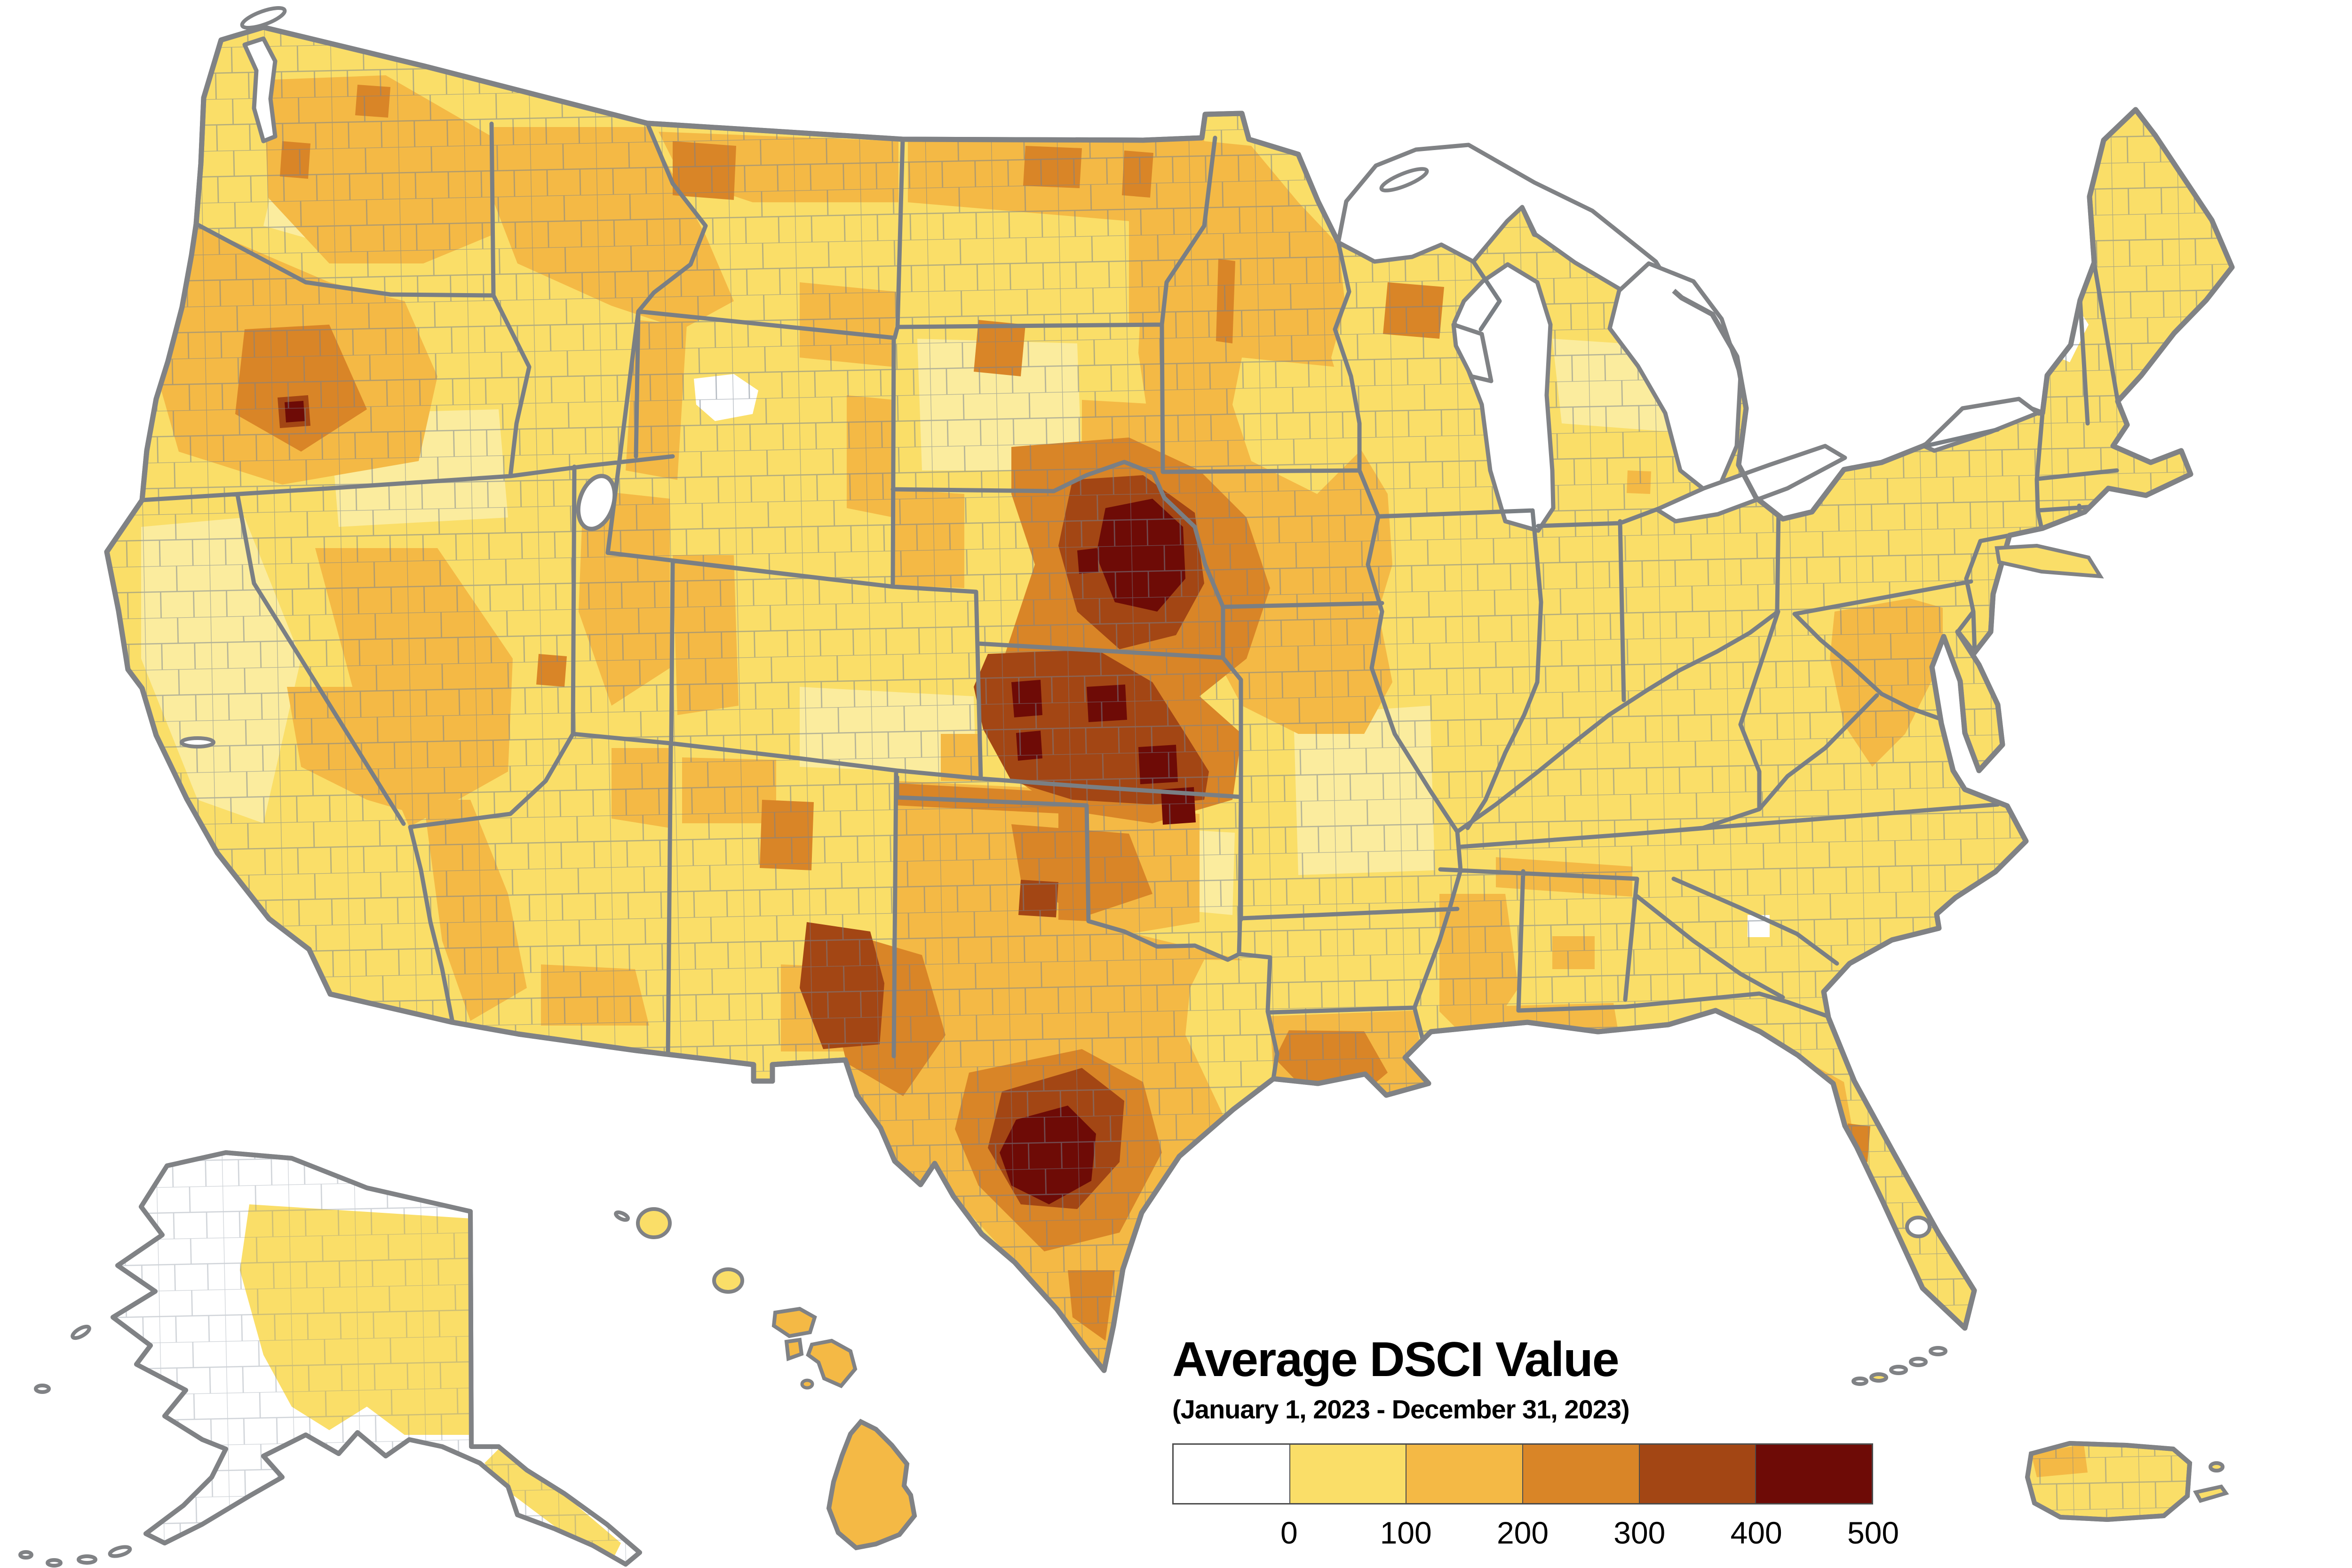  I want to click on legend-tick-labels: 0 100 200 300 400 500, so click(1535, 1536).